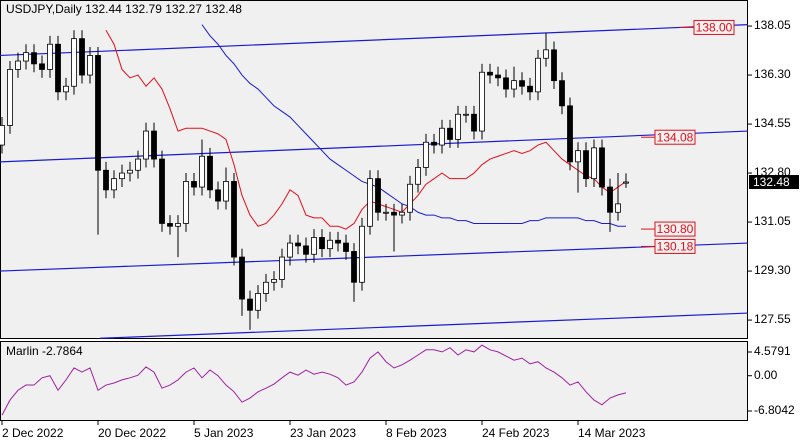 Image resolution: width=805 pixels, height=445 pixels. What do you see at coordinates (44, 351) in the screenshot?
I see `oscillator-title: Marlin -2.7864` at bounding box center [44, 351].